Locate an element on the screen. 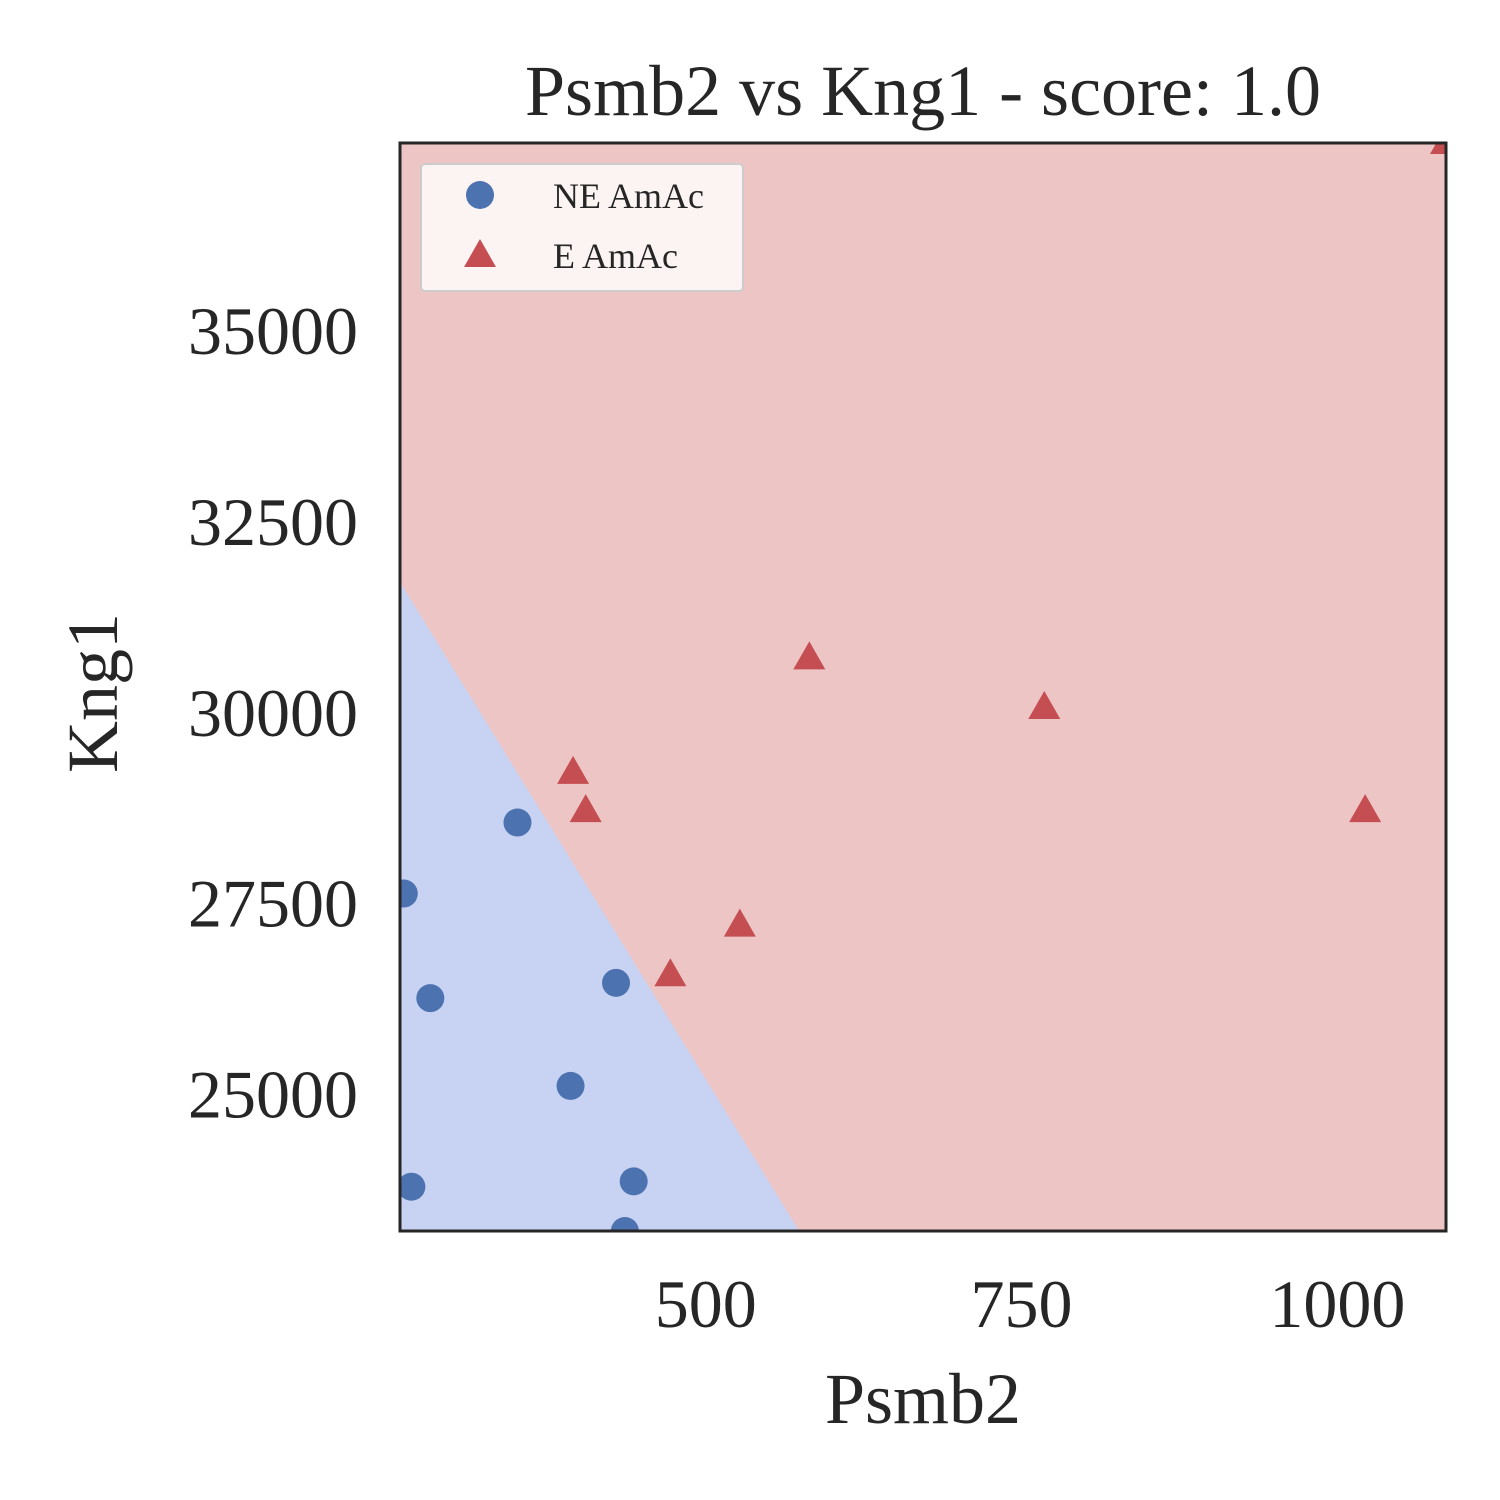  legend-box is located at coordinates (582, 227).